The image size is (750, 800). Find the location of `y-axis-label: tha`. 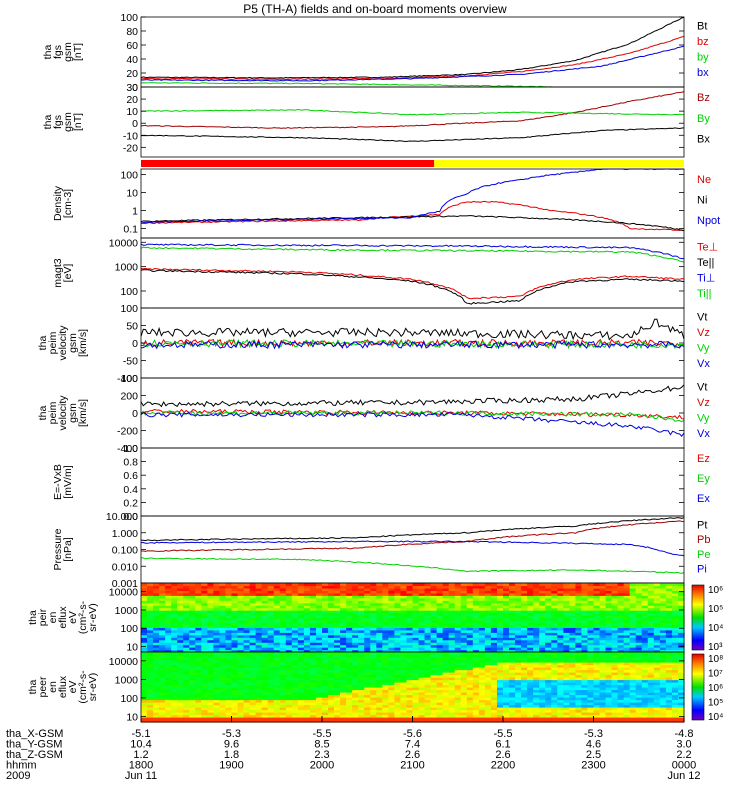

y-axis-label: tha is located at coordinates (33, 617).